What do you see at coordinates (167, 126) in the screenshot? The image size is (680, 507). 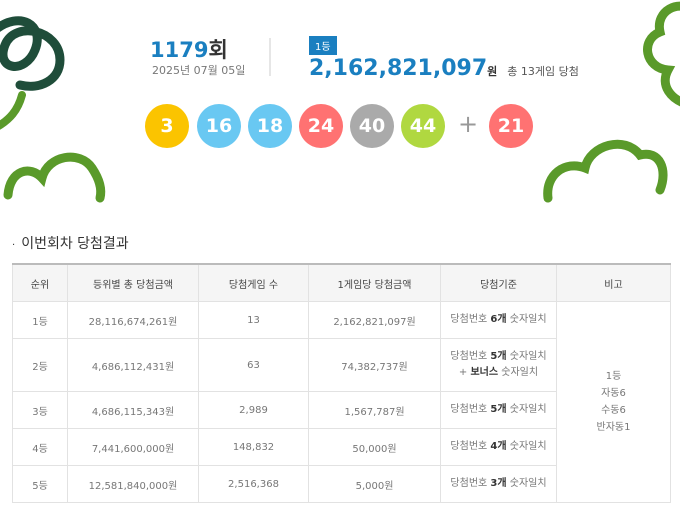 I see `ball: 3` at bounding box center [167, 126].